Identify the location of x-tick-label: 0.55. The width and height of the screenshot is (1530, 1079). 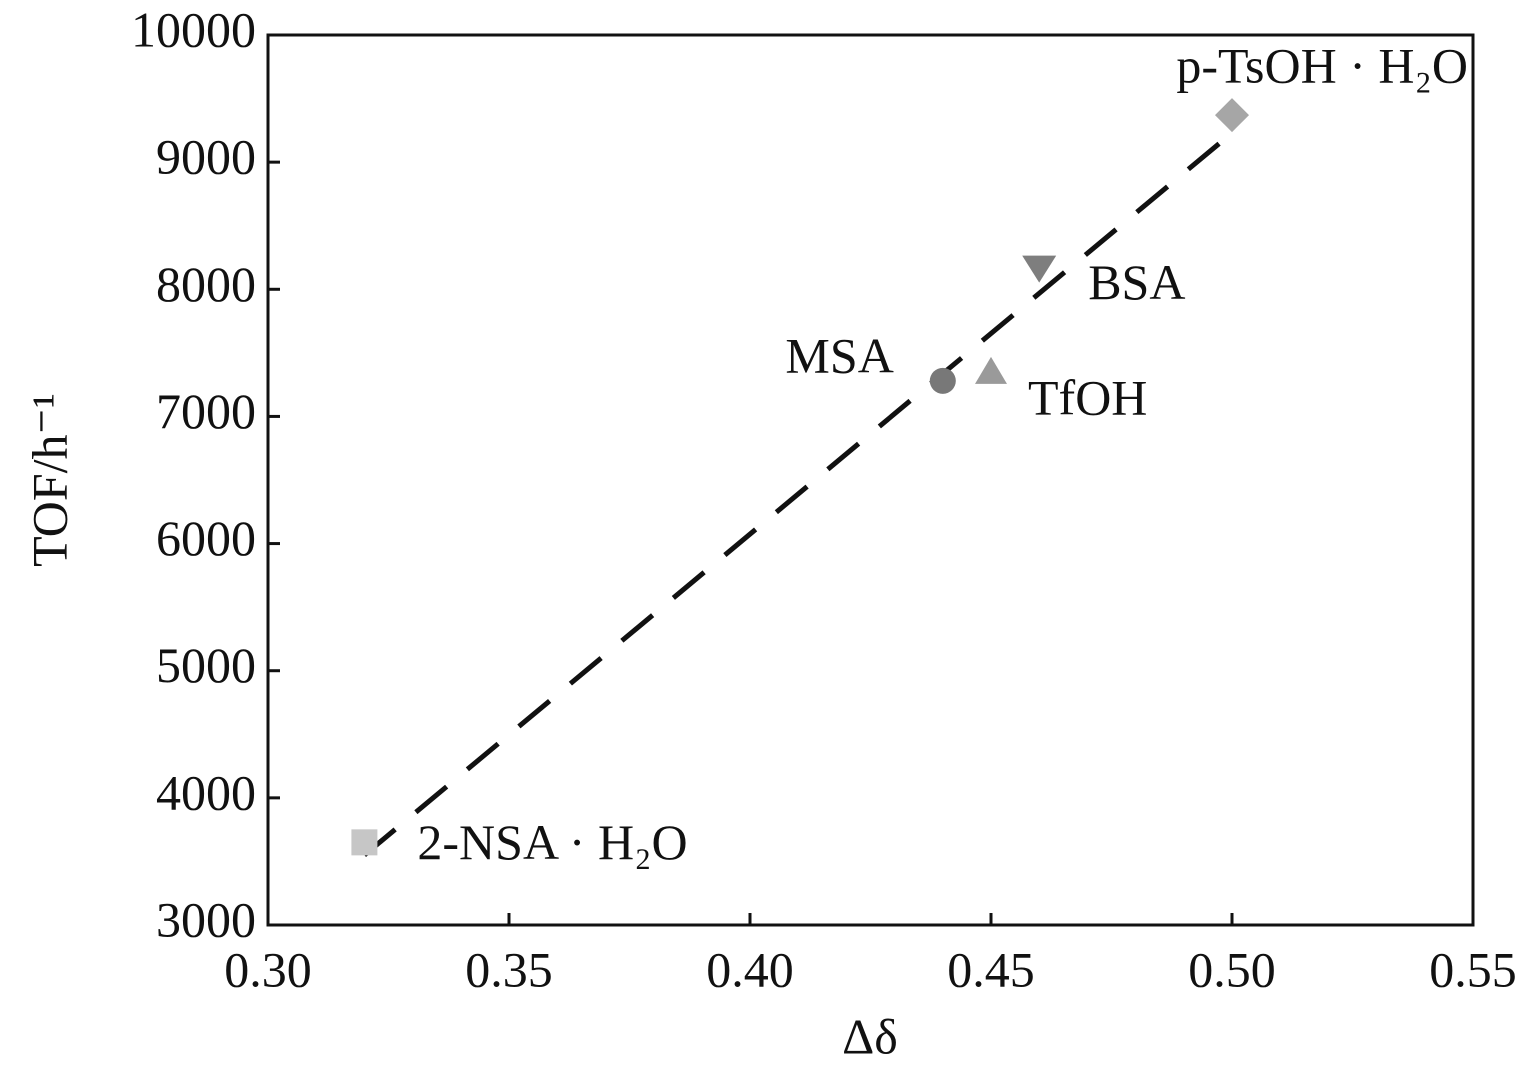
(1473, 969).